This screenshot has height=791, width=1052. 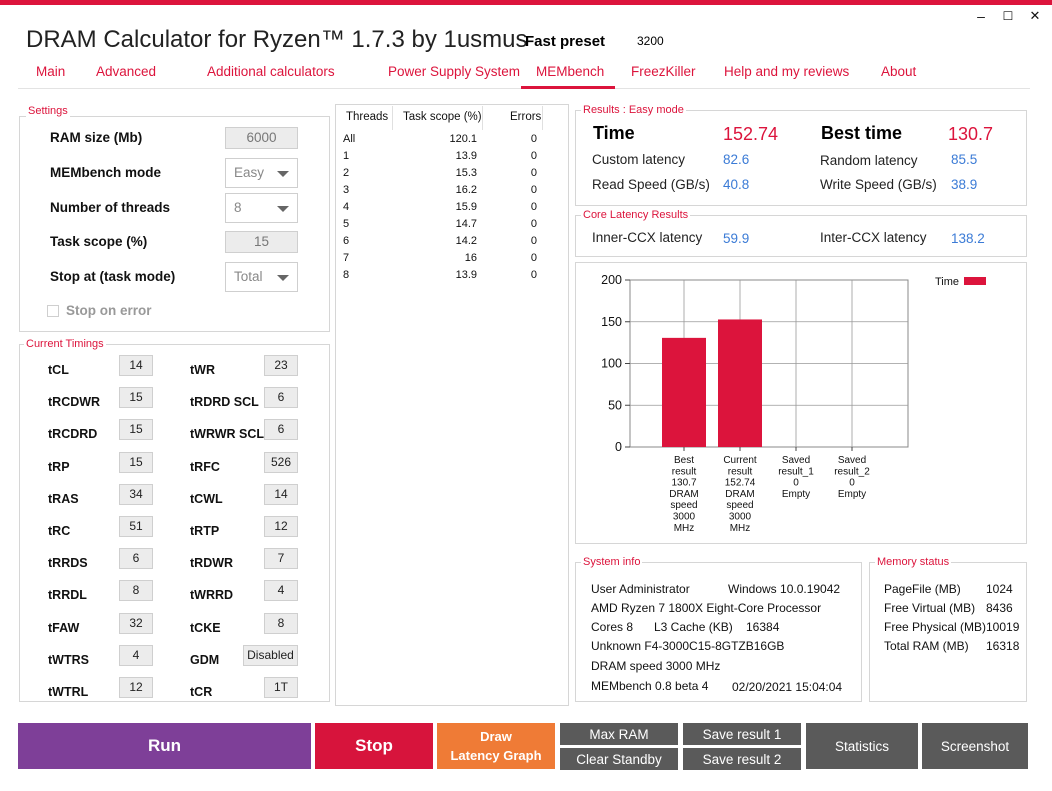 What do you see at coordinates (975, 746) in the screenshot?
I see `screenshot-button: Screenshot` at bounding box center [975, 746].